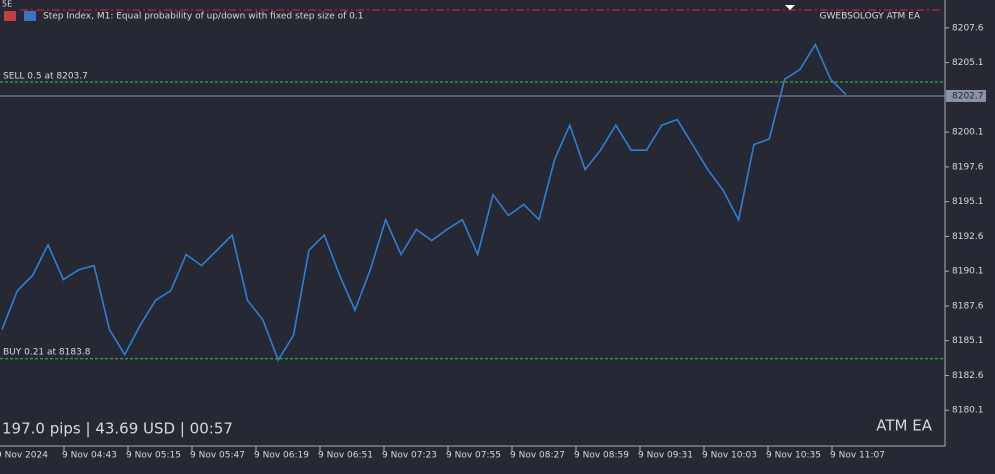 The width and height of the screenshot is (995, 474). I want to click on x-tick-label: 9 Nov 06:51, so click(345, 456).